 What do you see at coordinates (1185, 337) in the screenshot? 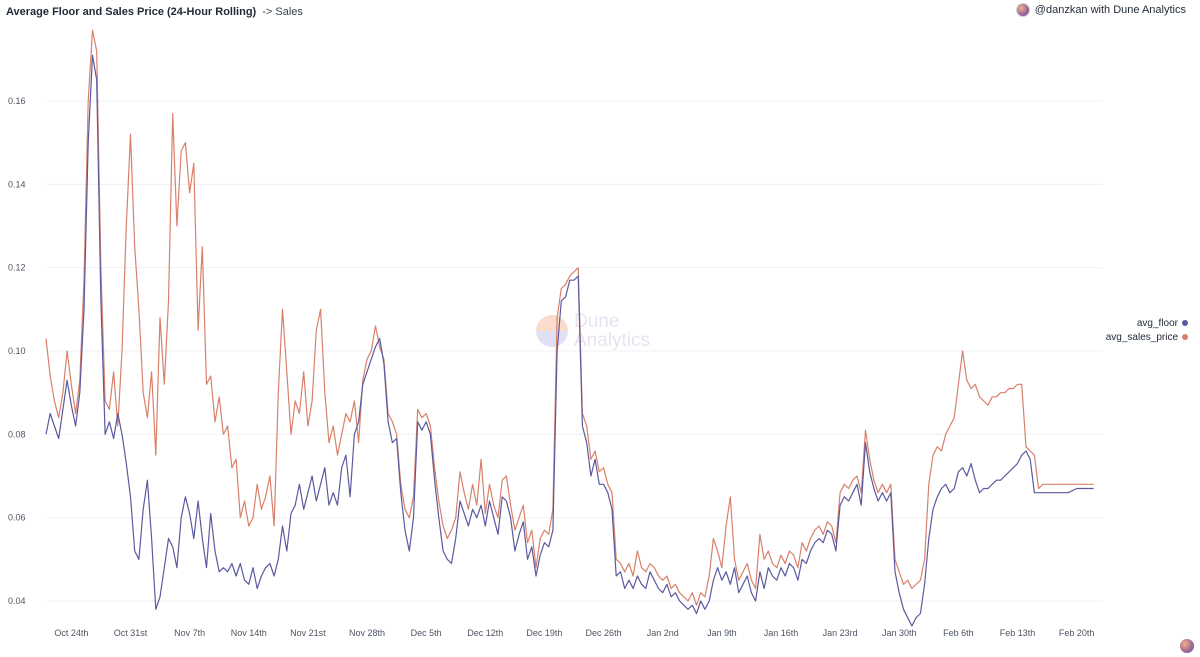
I see `legend-dot-avg-sales-price-icon` at bounding box center [1185, 337].